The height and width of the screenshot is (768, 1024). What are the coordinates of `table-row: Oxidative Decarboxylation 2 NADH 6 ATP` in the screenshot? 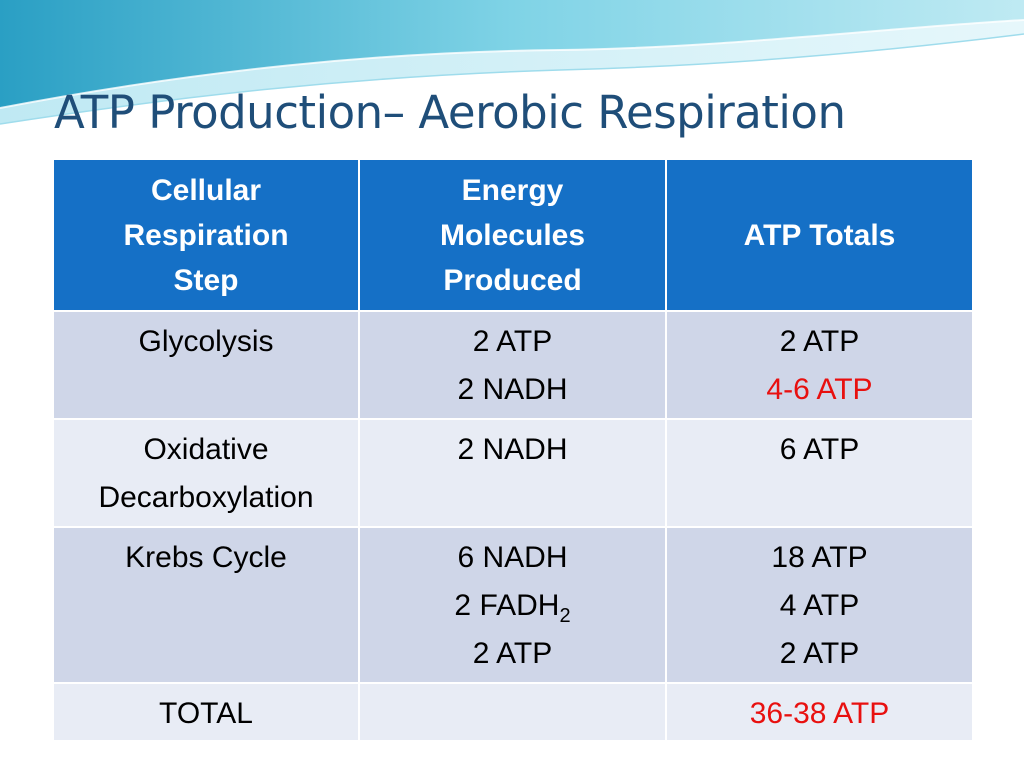 It's located at (513, 473).